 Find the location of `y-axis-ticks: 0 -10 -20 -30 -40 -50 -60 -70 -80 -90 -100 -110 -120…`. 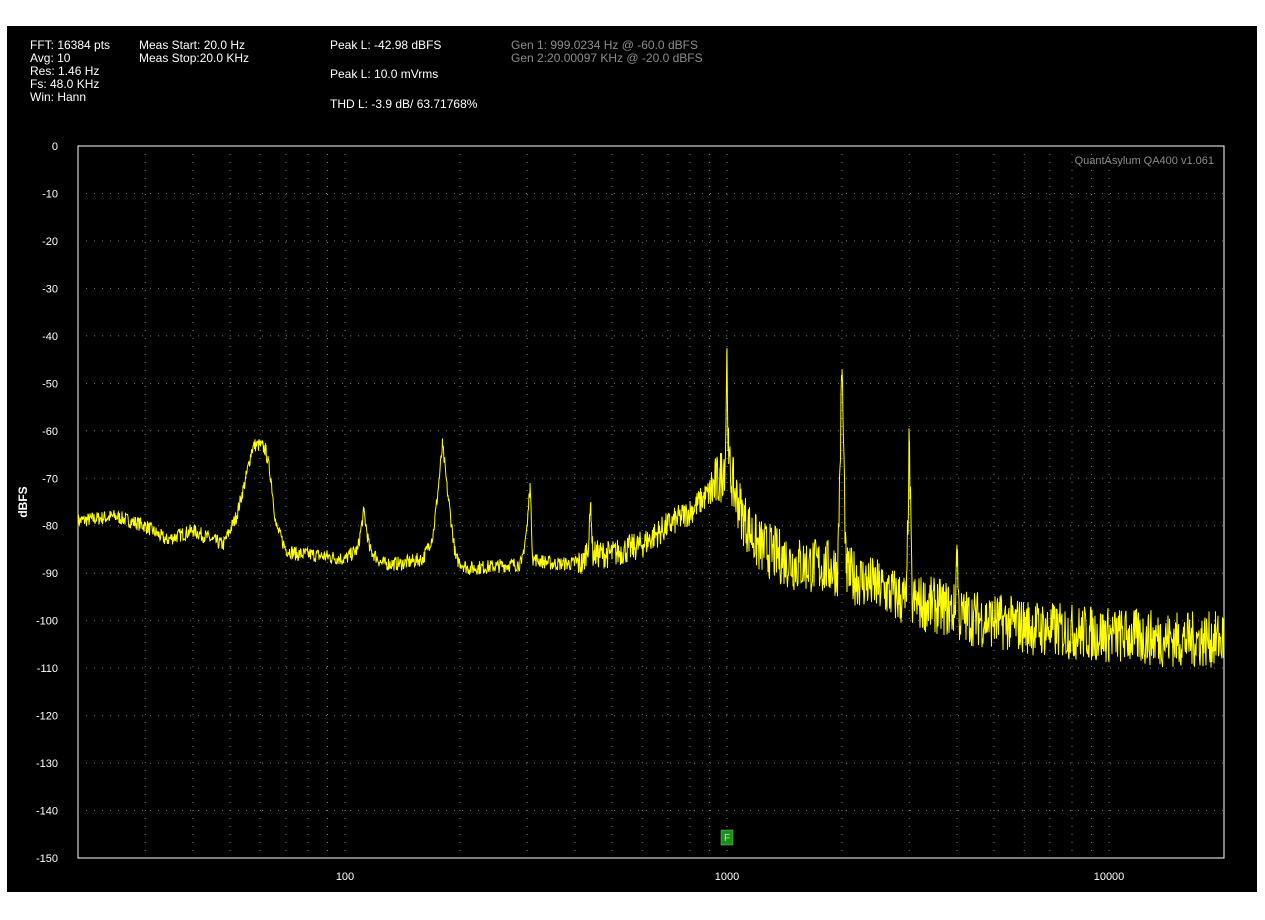

y-axis-ticks: 0 -10 -20 -30 -40 -50 -60 -70 -80 -90 -100 -110 -120… is located at coordinates (47, 503).